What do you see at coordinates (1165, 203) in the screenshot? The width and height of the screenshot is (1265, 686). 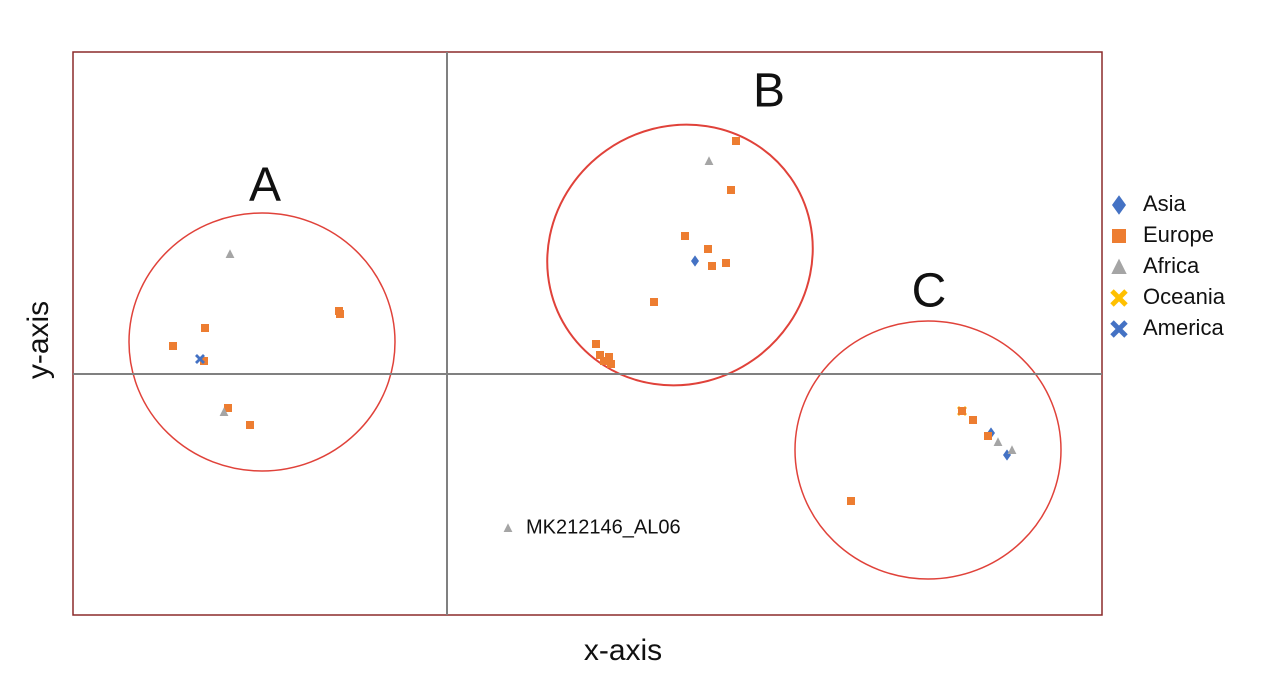 I see `legend-label: Asia` at bounding box center [1165, 203].